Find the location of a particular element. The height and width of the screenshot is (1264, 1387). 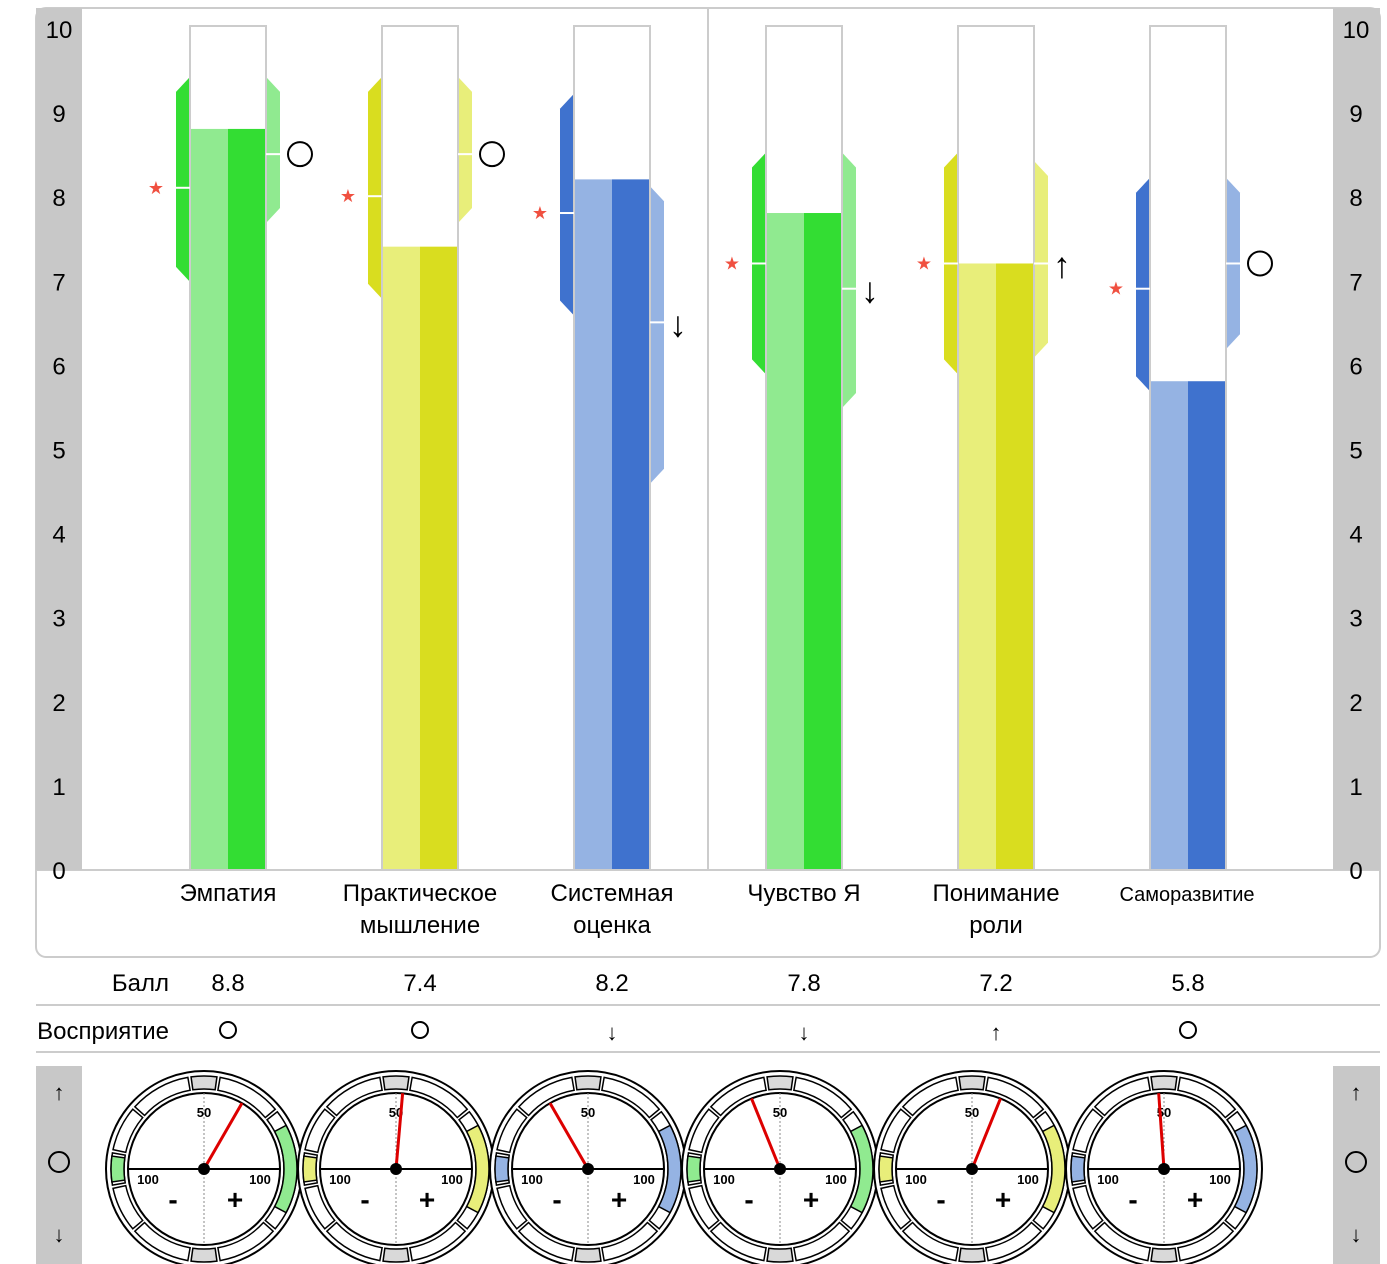

right-legend-band is located at coordinates (1356, 1165).